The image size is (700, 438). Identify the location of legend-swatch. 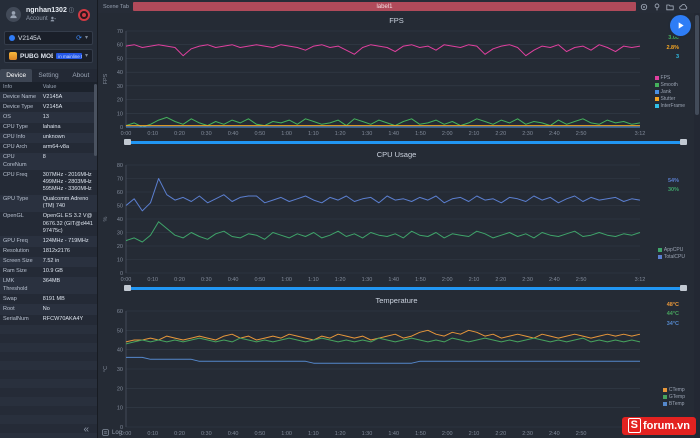
(659, 257).